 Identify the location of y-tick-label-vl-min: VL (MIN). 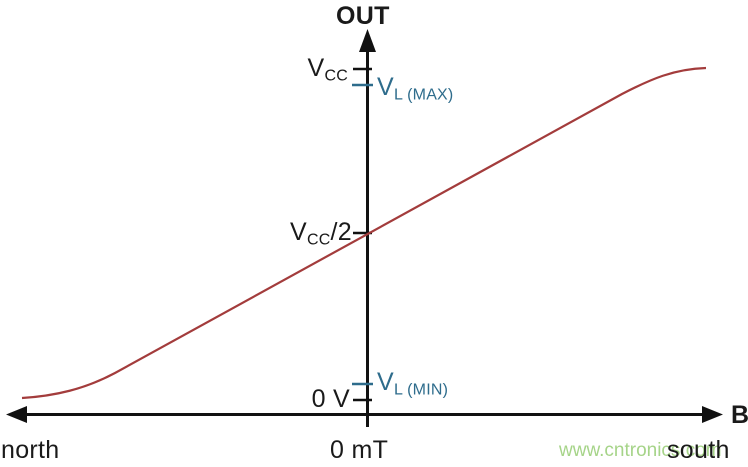
(413, 383).